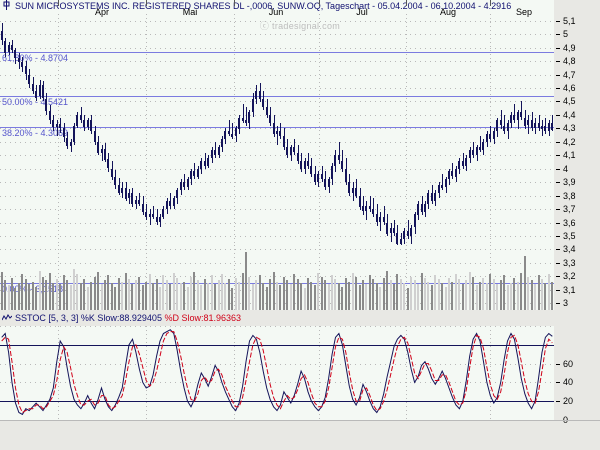 This screenshot has height=450, width=600. Describe the element at coordinates (568, 401) in the screenshot. I see `axis-tick-label: 20` at that location.